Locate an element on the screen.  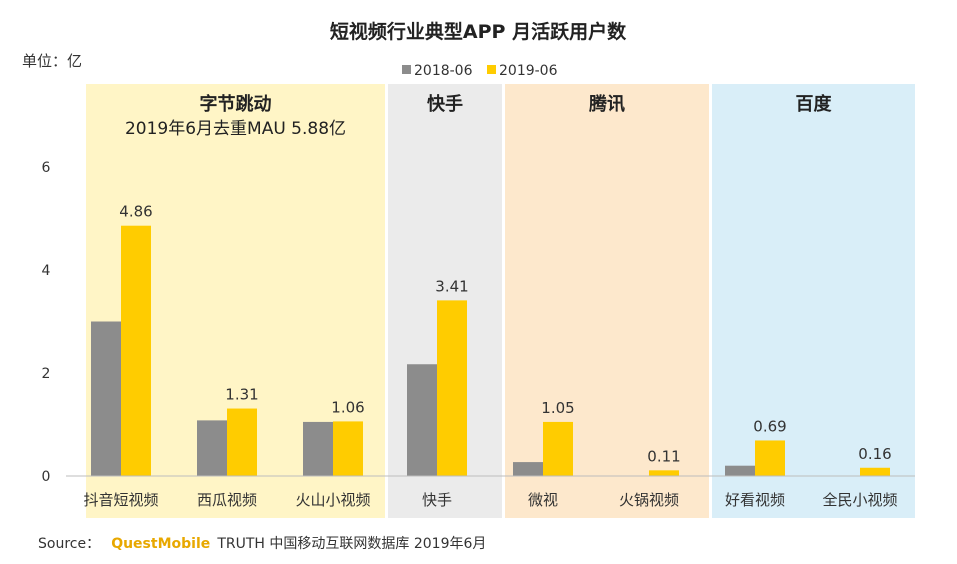
value-label-5: 1.05 is located at coordinates (557, 408).